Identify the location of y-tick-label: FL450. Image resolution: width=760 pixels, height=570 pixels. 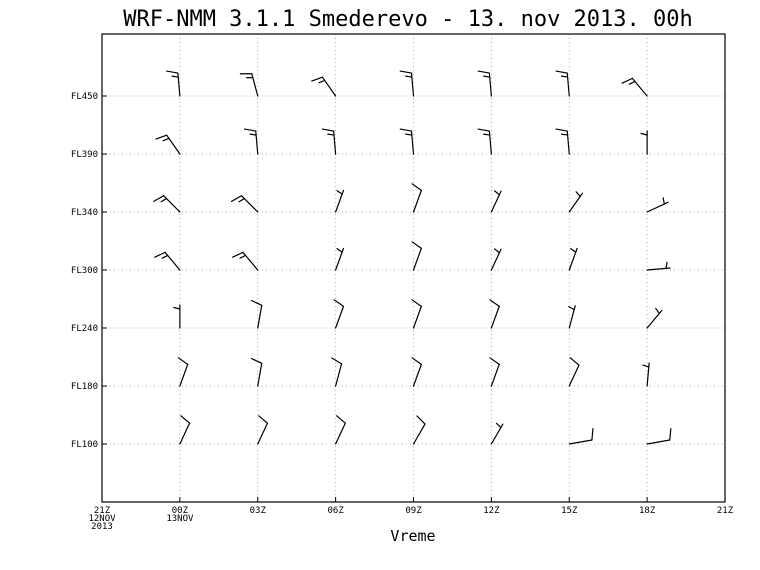
(84, 97).